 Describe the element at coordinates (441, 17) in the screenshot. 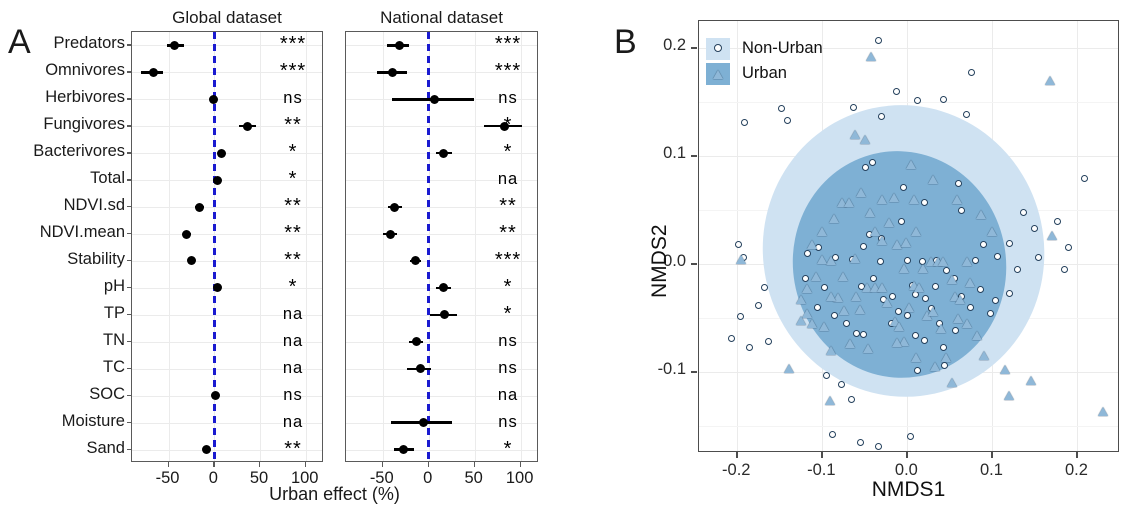

I see `facet-title-national: National dataset` at that location.